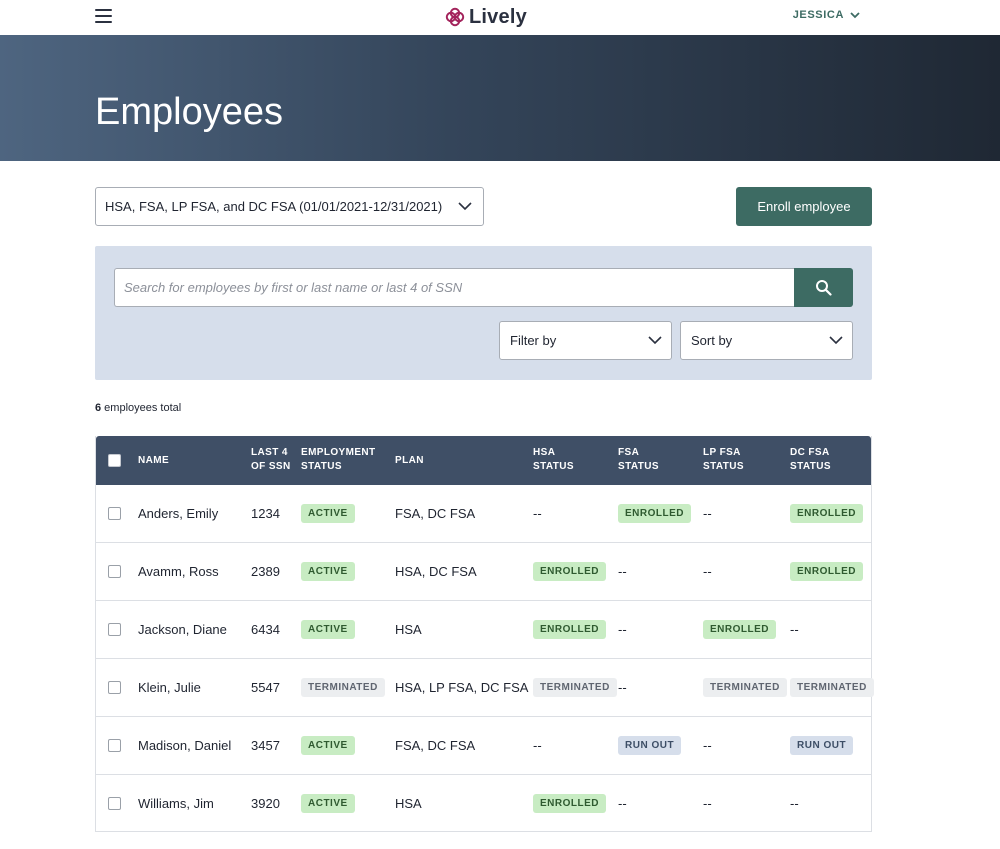 This screenshot has height=849, width=1000. What do you see at coordinates (638, 460) in the screenshot?
I see `header-fsa-status: FSA STATUS` at bounding box center [638, 460].